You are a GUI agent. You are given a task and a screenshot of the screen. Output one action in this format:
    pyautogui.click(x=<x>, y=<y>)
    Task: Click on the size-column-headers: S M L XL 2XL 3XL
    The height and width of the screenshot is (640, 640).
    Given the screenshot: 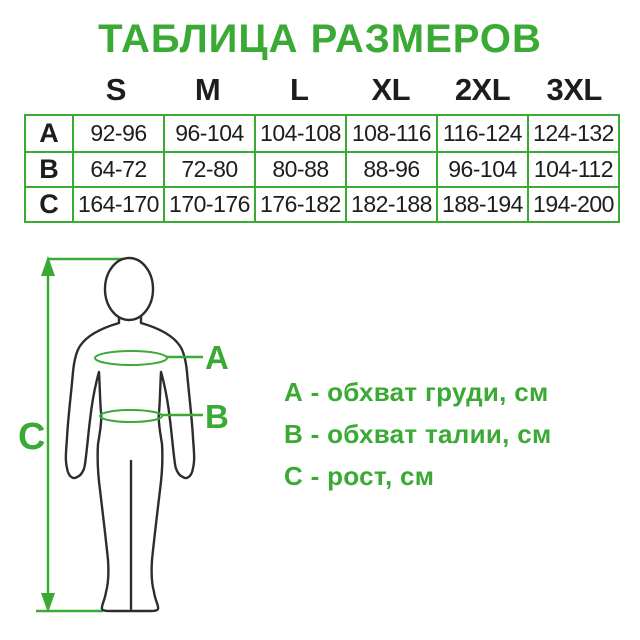 What is the action you would take?
    pyautogui.click(x=322, y=90)
    